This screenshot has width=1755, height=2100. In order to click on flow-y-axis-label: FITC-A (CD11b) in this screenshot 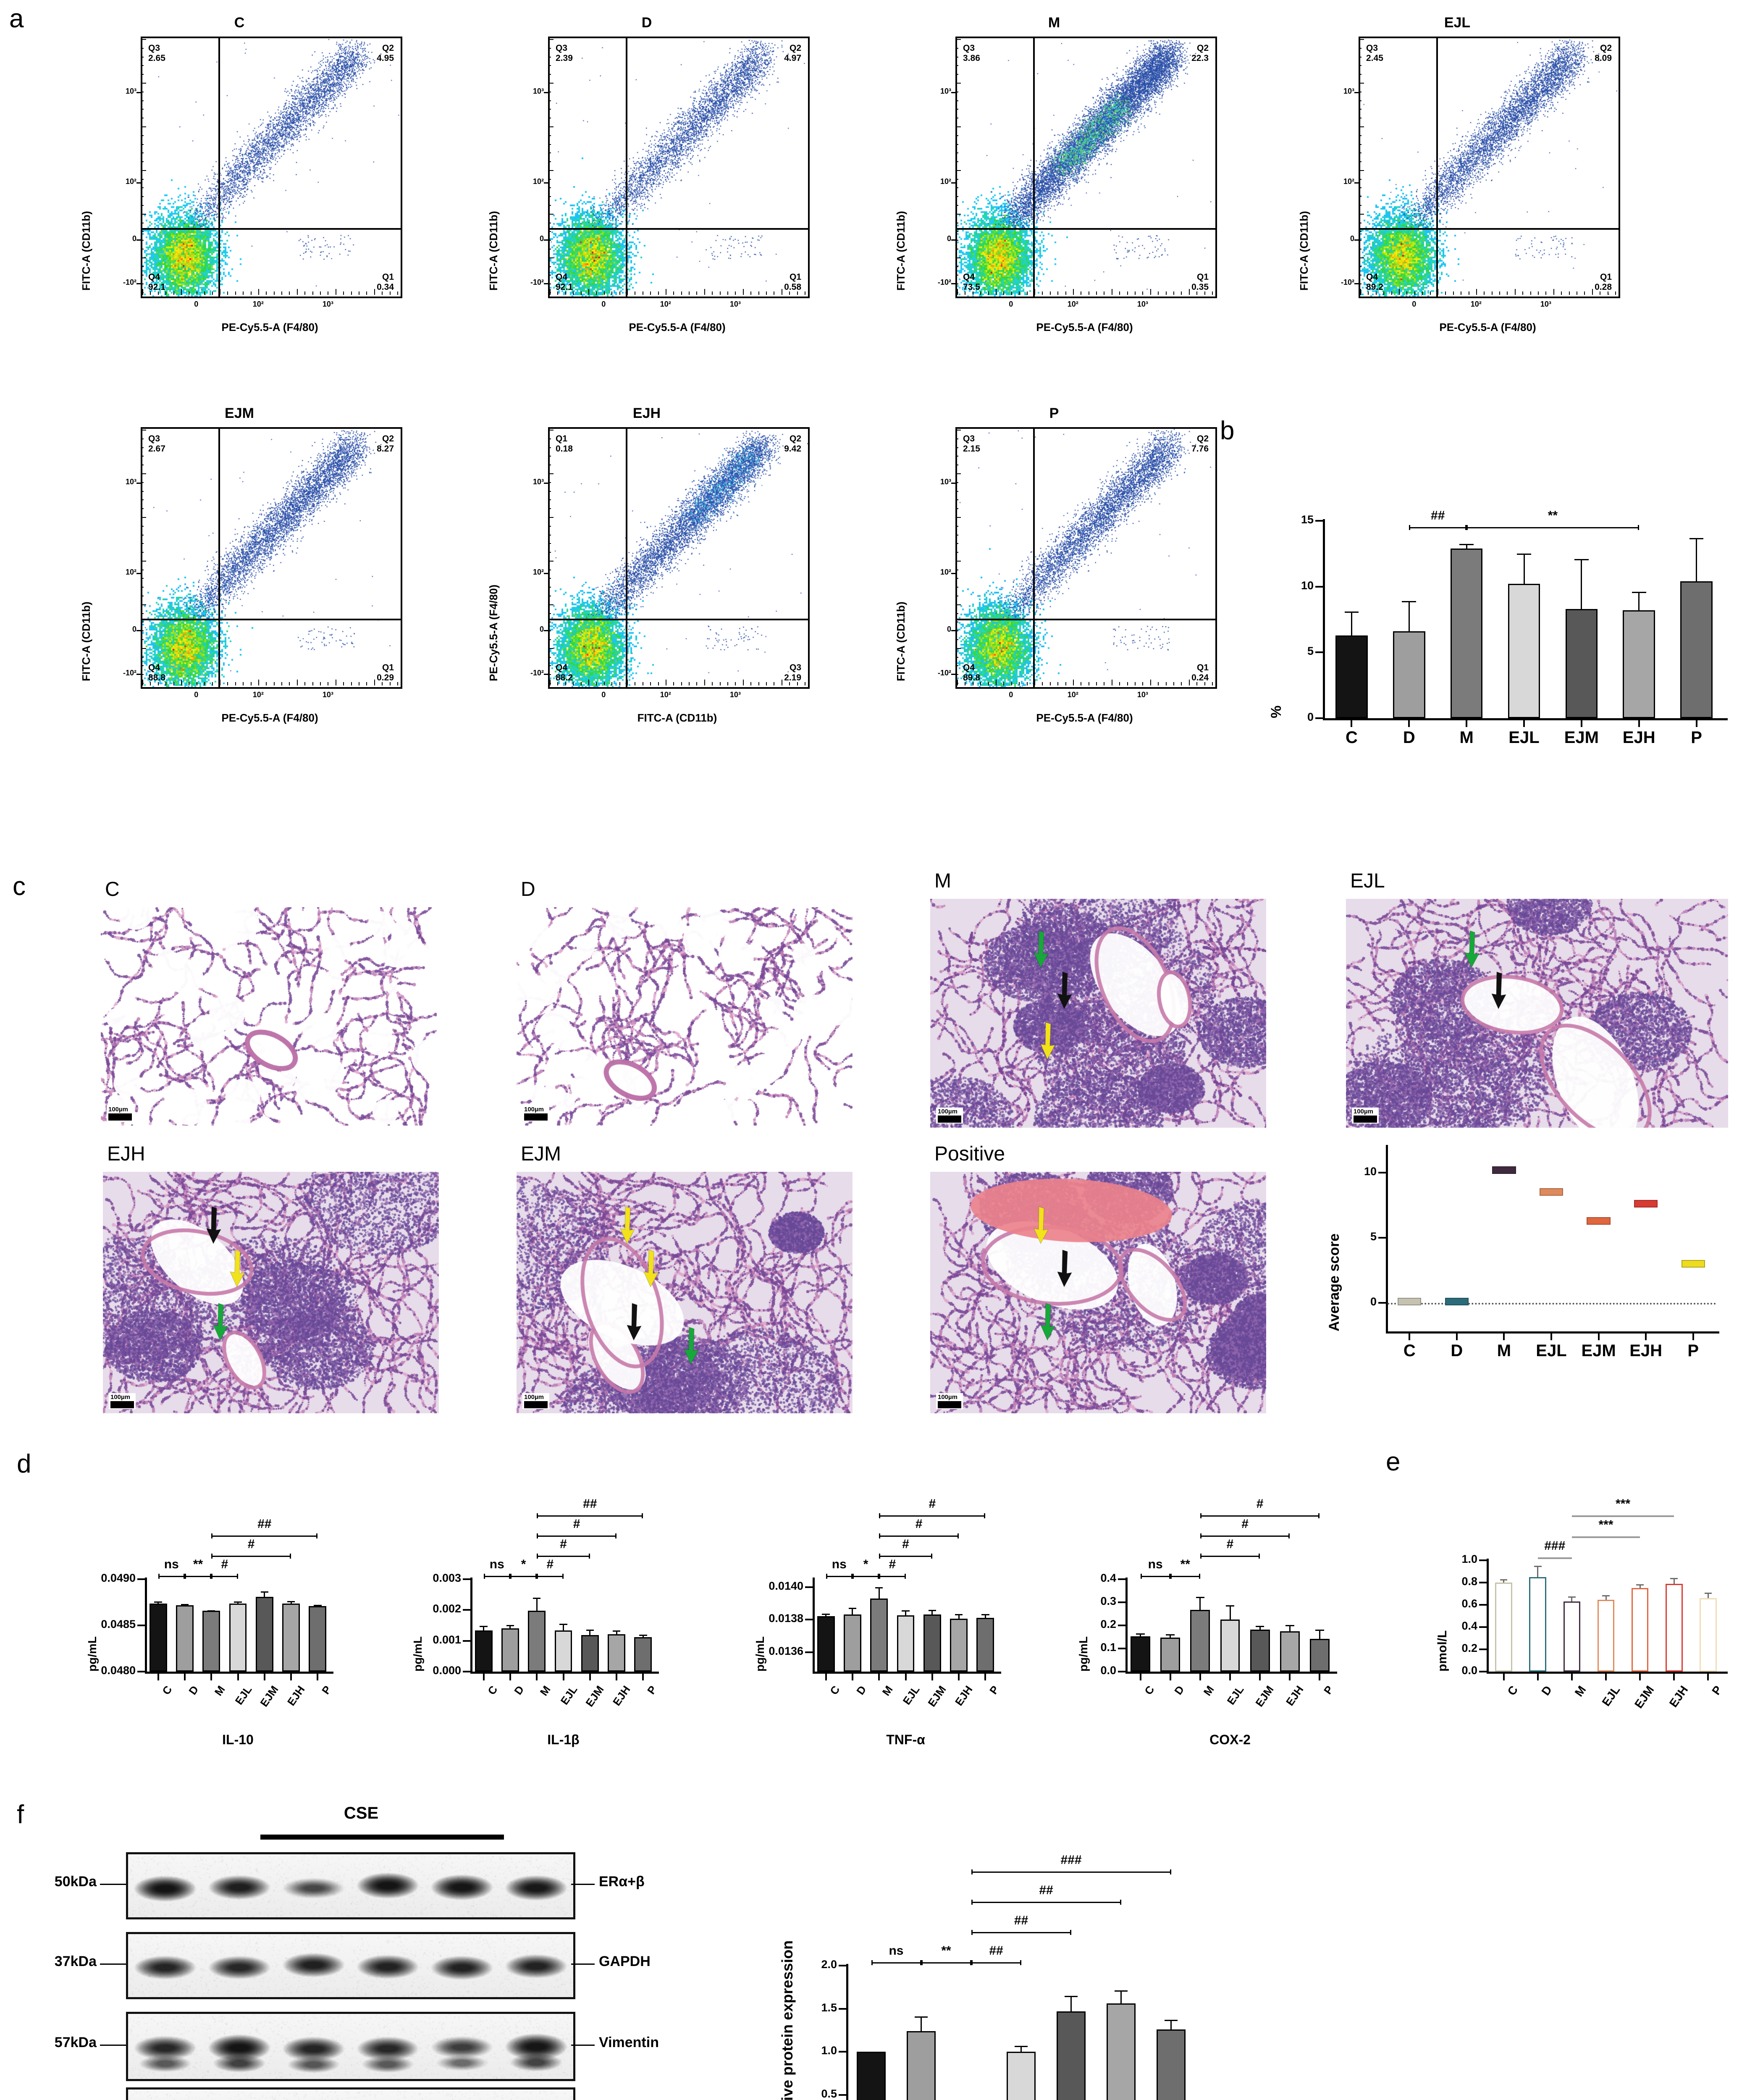, I will do `click(901, 641)`.